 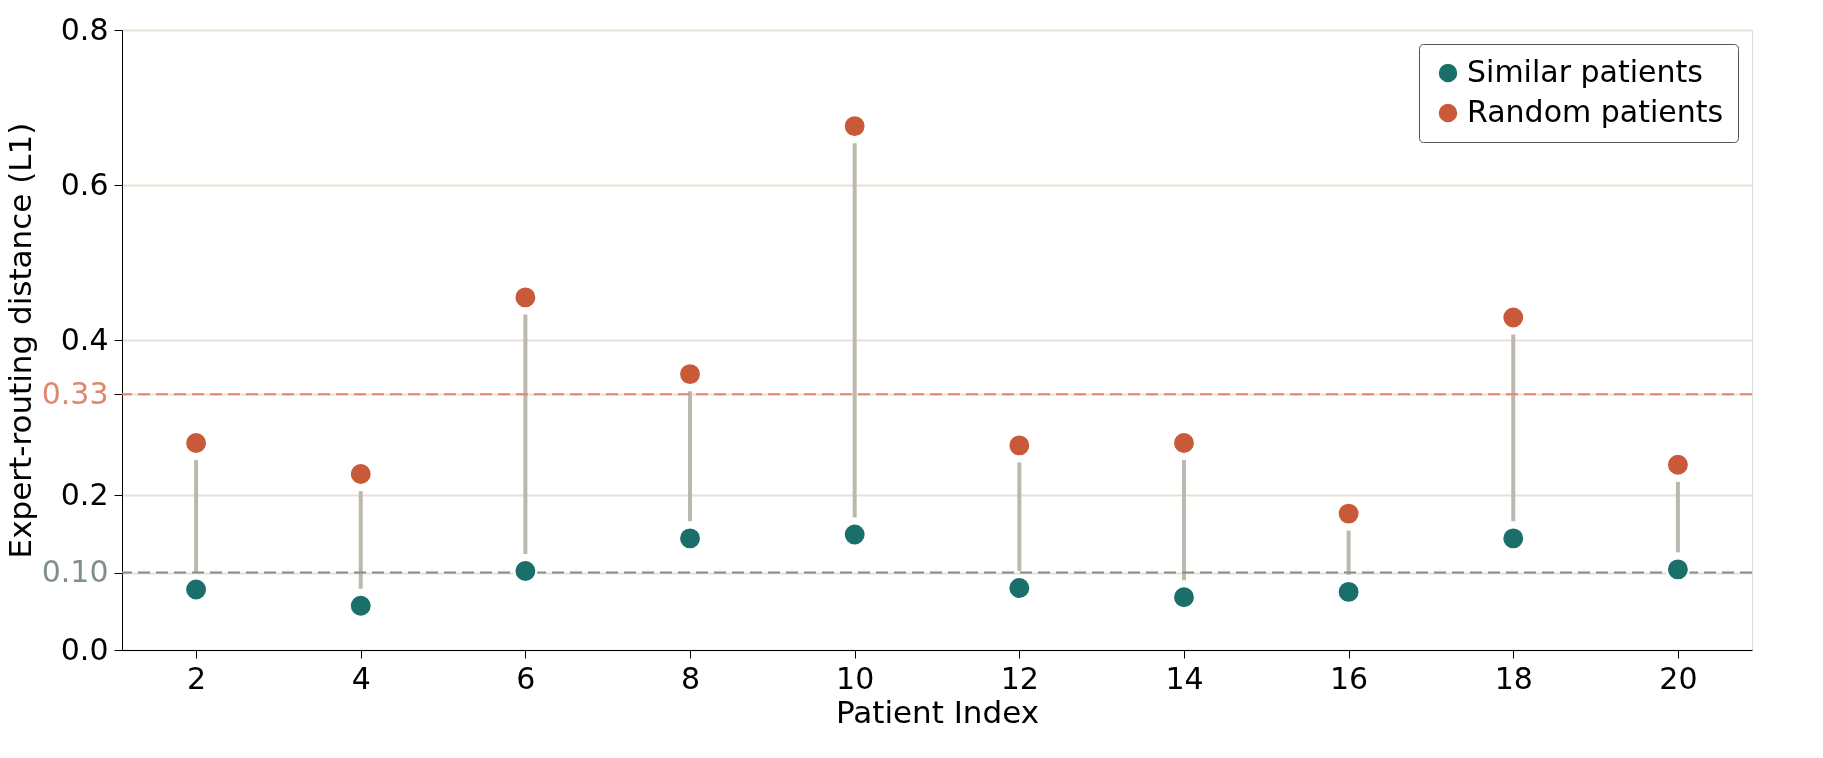 I want to click on x-tick-label: 20, so click(x=1678, y=678).